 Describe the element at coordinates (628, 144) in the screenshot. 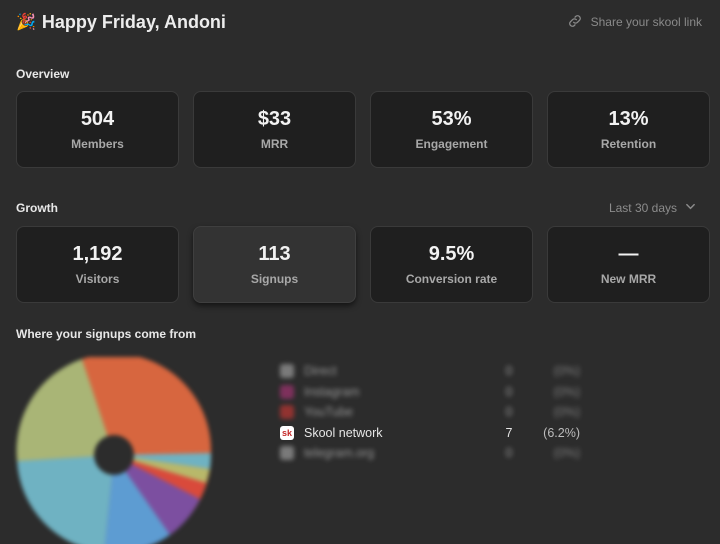

I see `retention-label: Retention` at that location.